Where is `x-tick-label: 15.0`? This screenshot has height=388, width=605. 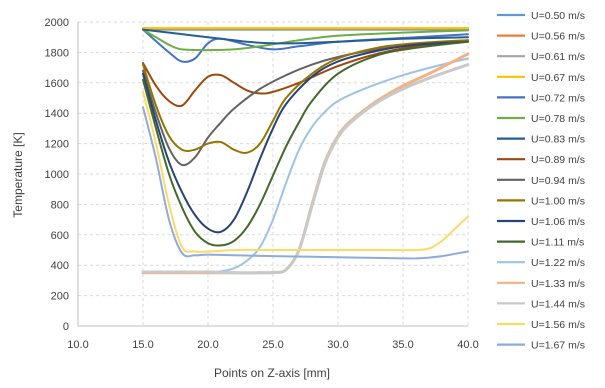 x-tick-label: 15.0 is located at coordinates (142, 345).